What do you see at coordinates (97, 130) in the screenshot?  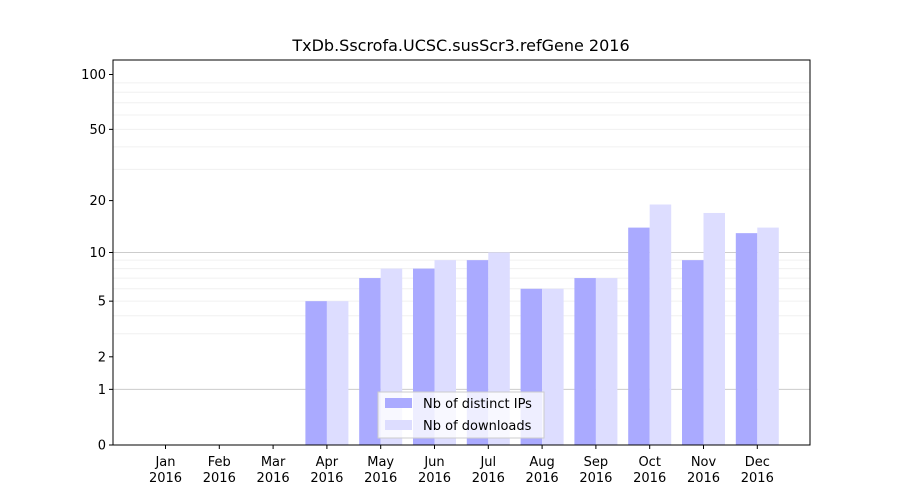 I see `y-tick-label: 50` at bounding box center [97, 130].